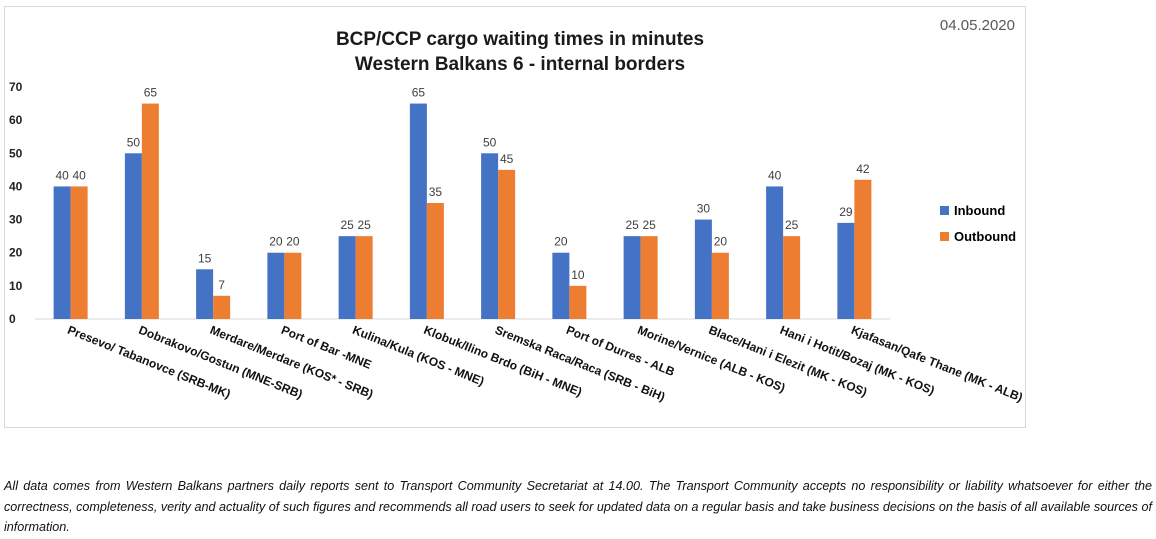 Image resolution: width=1156 pixels, height=539 pixels. Describe the element at coordinates (16, 153) in the screenshot. I see `y-tick-label: 50` at that location.